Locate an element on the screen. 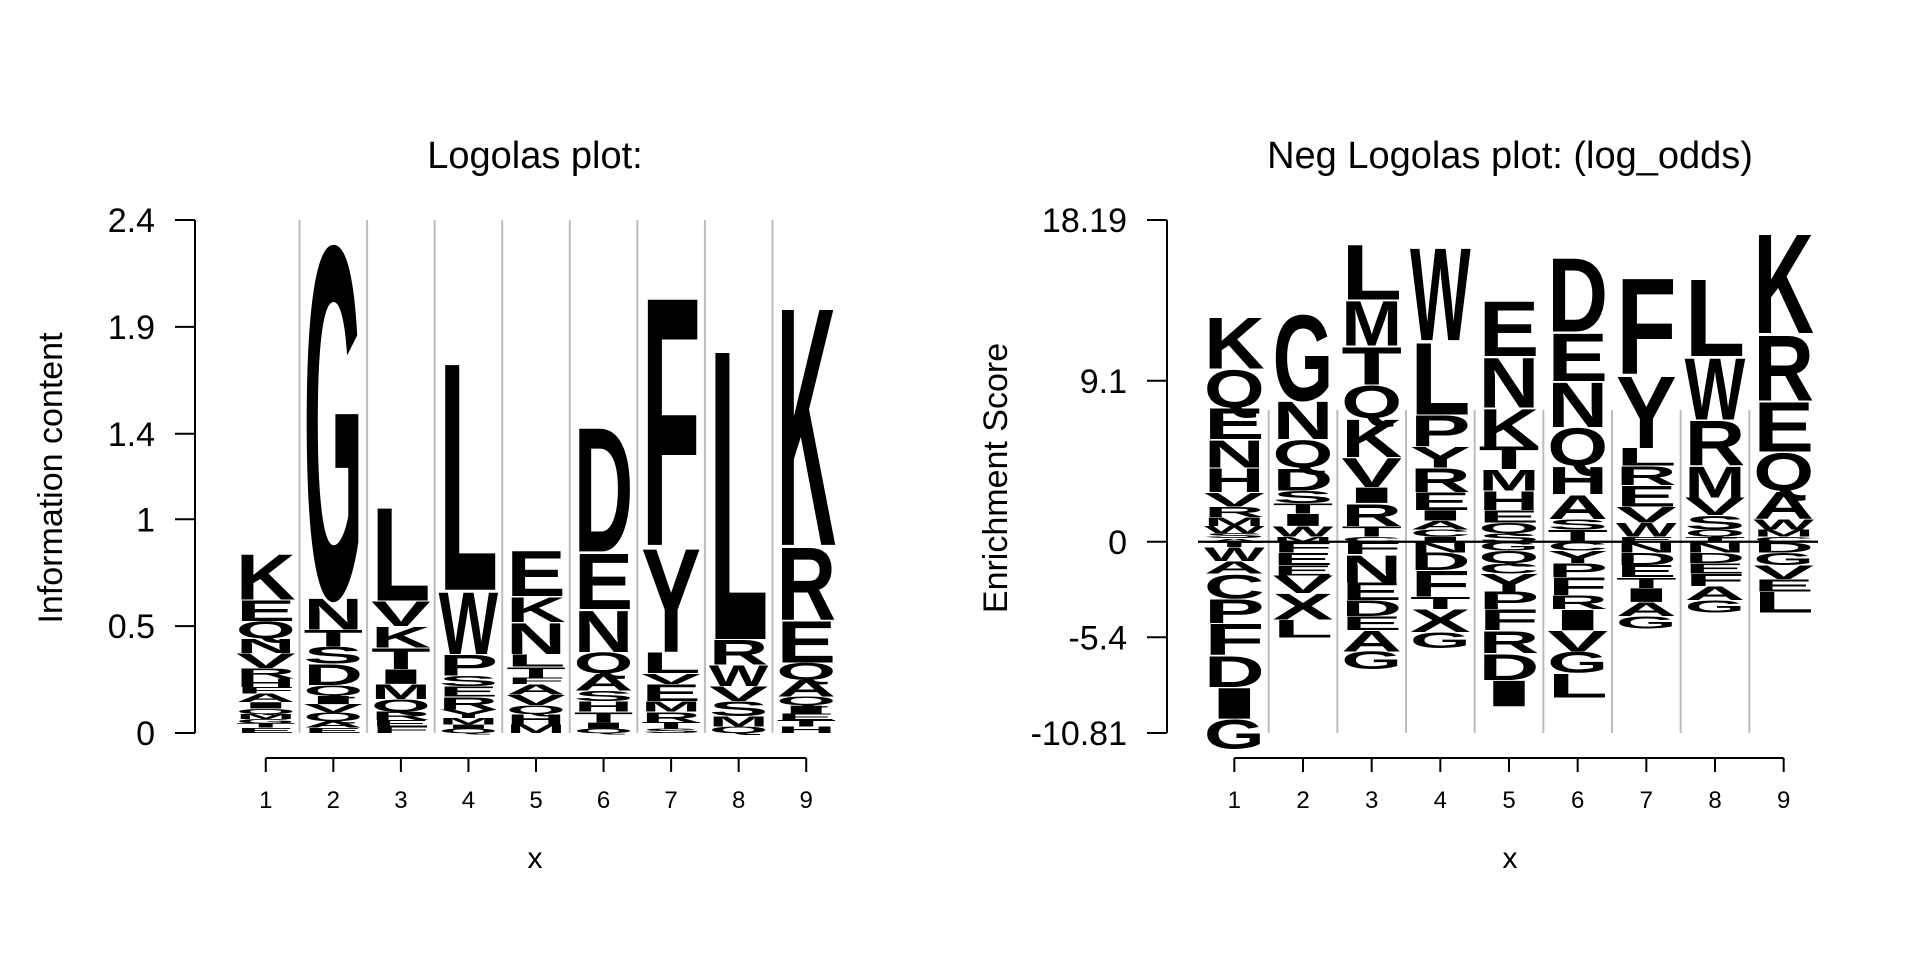 The image size is (1920, 960). logo-letter-positive: F is located at coordinates (1646, 327).